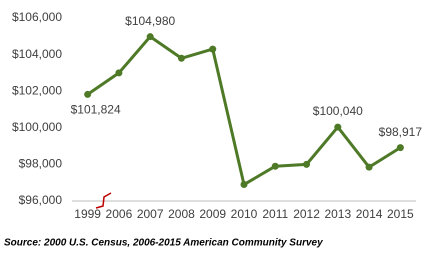  I want to click on x-tick-label: 2014, so click(369, 214).